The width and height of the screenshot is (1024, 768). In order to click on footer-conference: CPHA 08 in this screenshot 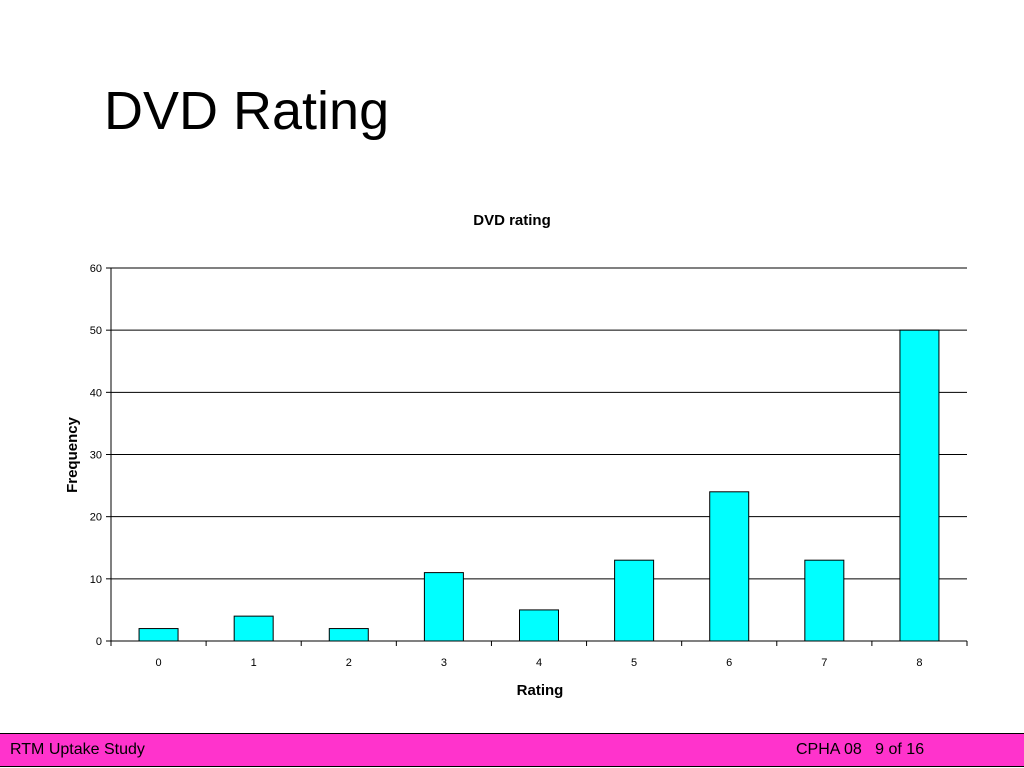, I will do `click(829, 749)`.